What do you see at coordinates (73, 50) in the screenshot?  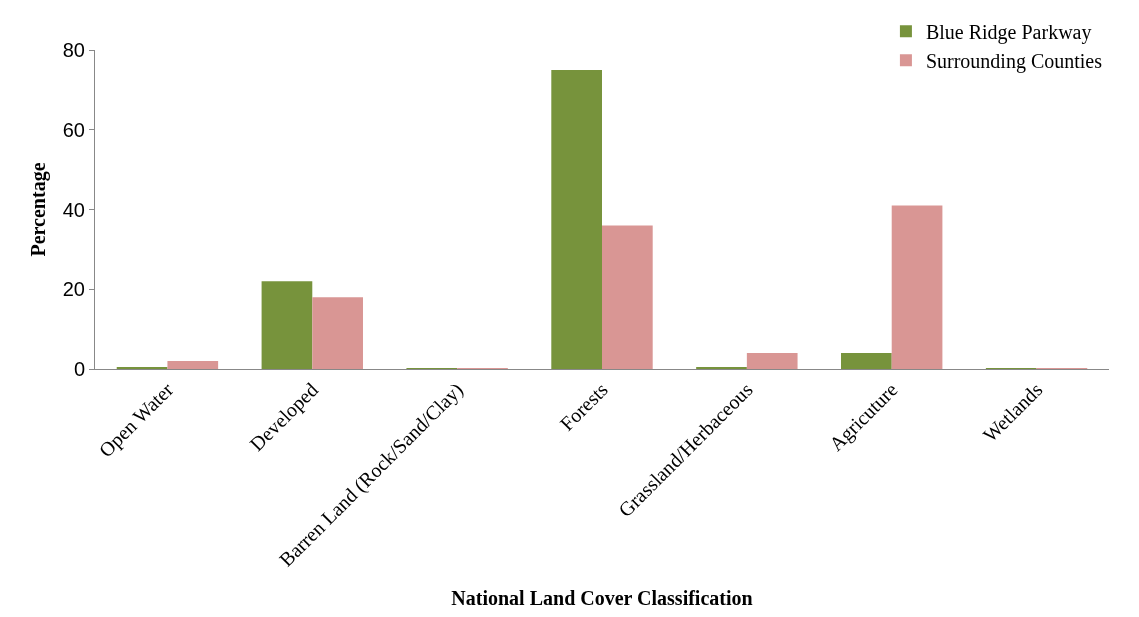 I see `y-tick-label: 80` at bounding box center [73, 50].